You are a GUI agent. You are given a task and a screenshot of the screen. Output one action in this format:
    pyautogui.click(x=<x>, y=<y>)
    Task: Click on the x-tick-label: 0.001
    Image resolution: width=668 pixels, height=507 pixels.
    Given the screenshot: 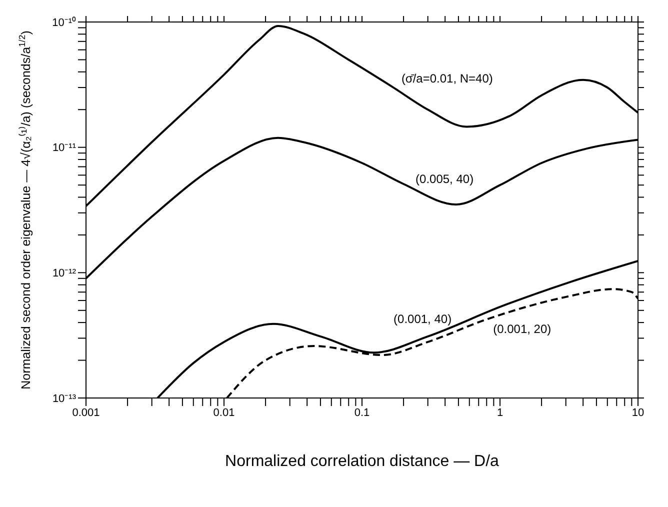 What is the action you would take?
    pyautogui.click(x=86, y=412)
    